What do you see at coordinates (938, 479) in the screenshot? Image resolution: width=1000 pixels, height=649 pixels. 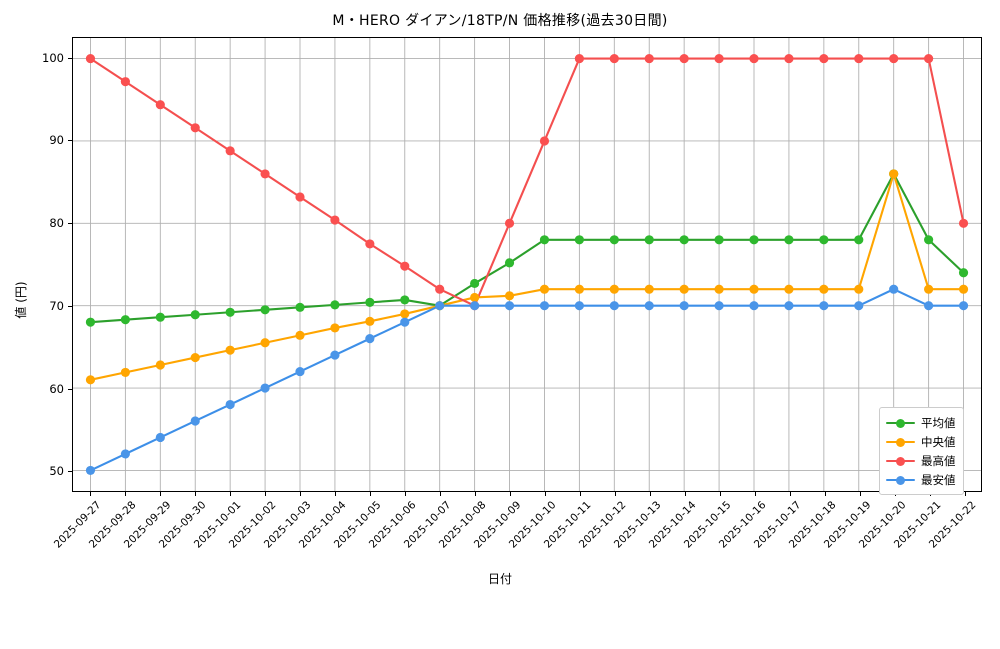 I see `legend-label: 最安値` at bounding box center [938, 479].